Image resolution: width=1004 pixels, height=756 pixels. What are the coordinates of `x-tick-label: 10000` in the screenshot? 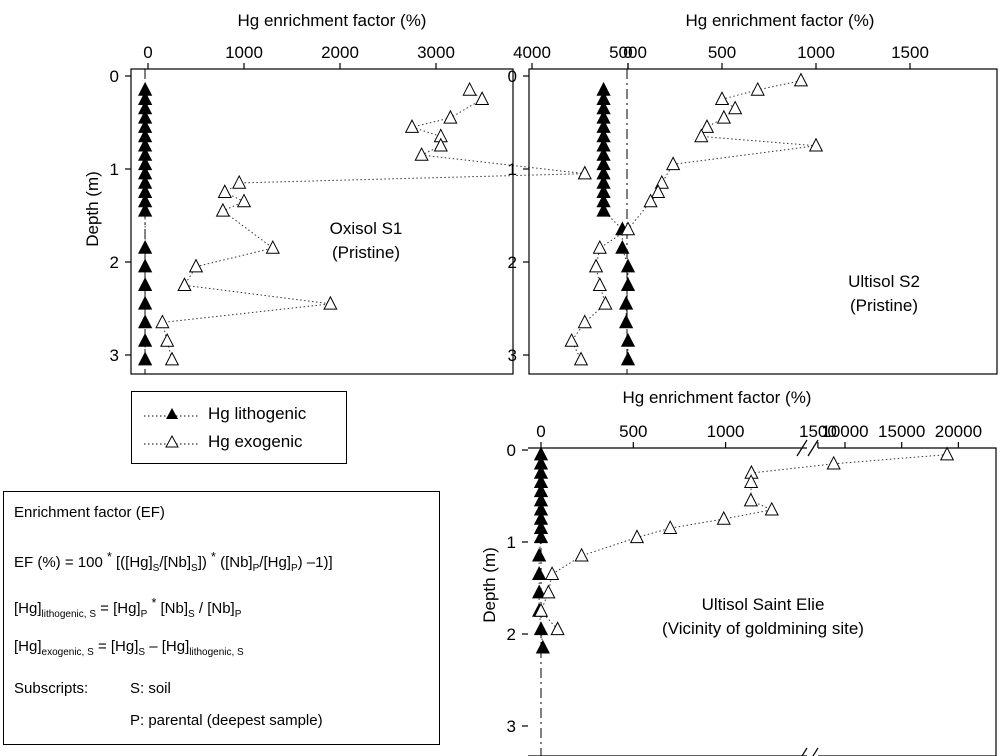 It's located at (844, 431).